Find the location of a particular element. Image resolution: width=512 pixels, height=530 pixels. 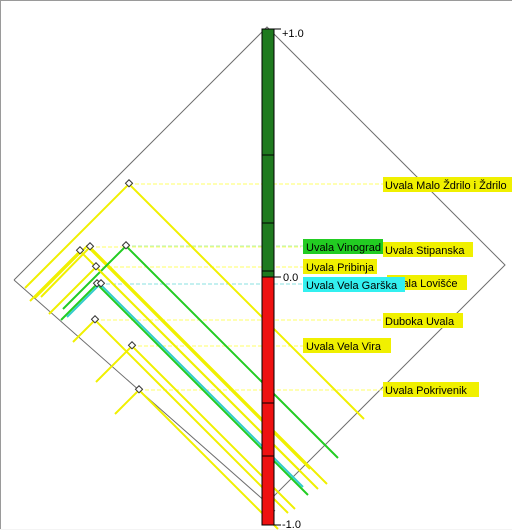

label-pokrivenik-text: Uvala Pokrivenik is located at coordinates (426, 391).